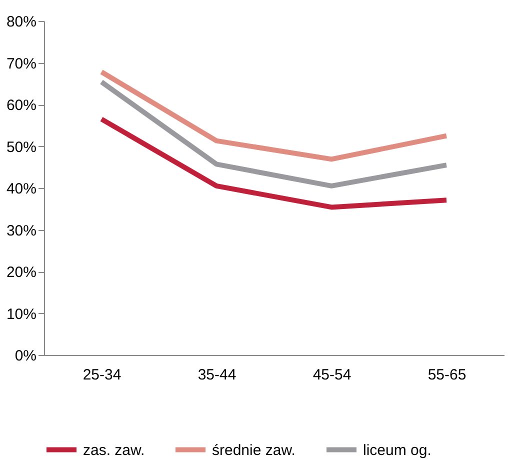 This screenshot has height=463, width=530. Describe the element at coordinates (102, 375) in the screenshot. I see `x-tick-label: 25-34` at that location.